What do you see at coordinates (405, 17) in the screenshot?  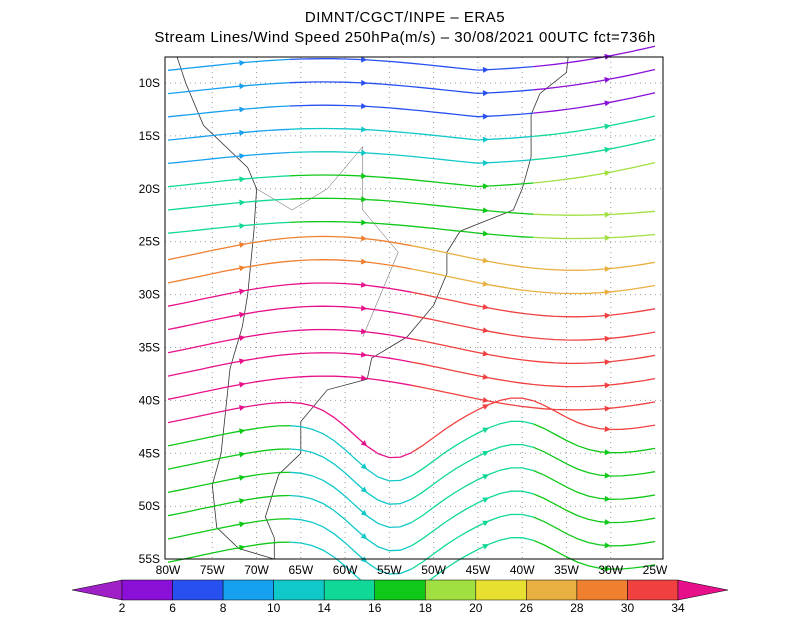 I see `title-line: DIMNT/CGCT/INPE – ERA5` at bounding box center [405, 17].